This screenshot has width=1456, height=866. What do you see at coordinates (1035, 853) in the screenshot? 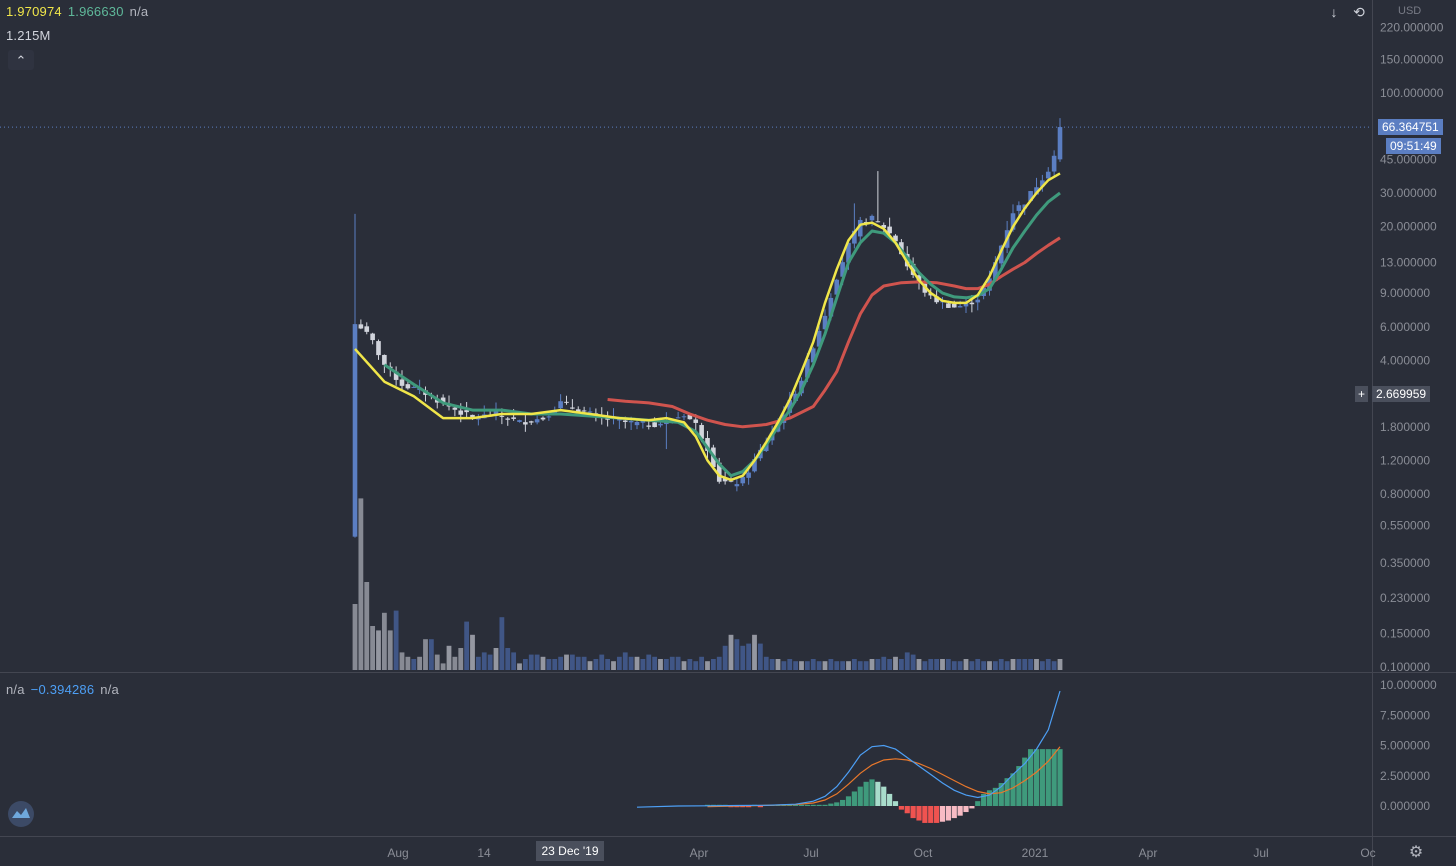
I see `time-tick-label: 2021` at bounding box center [1035, 853].